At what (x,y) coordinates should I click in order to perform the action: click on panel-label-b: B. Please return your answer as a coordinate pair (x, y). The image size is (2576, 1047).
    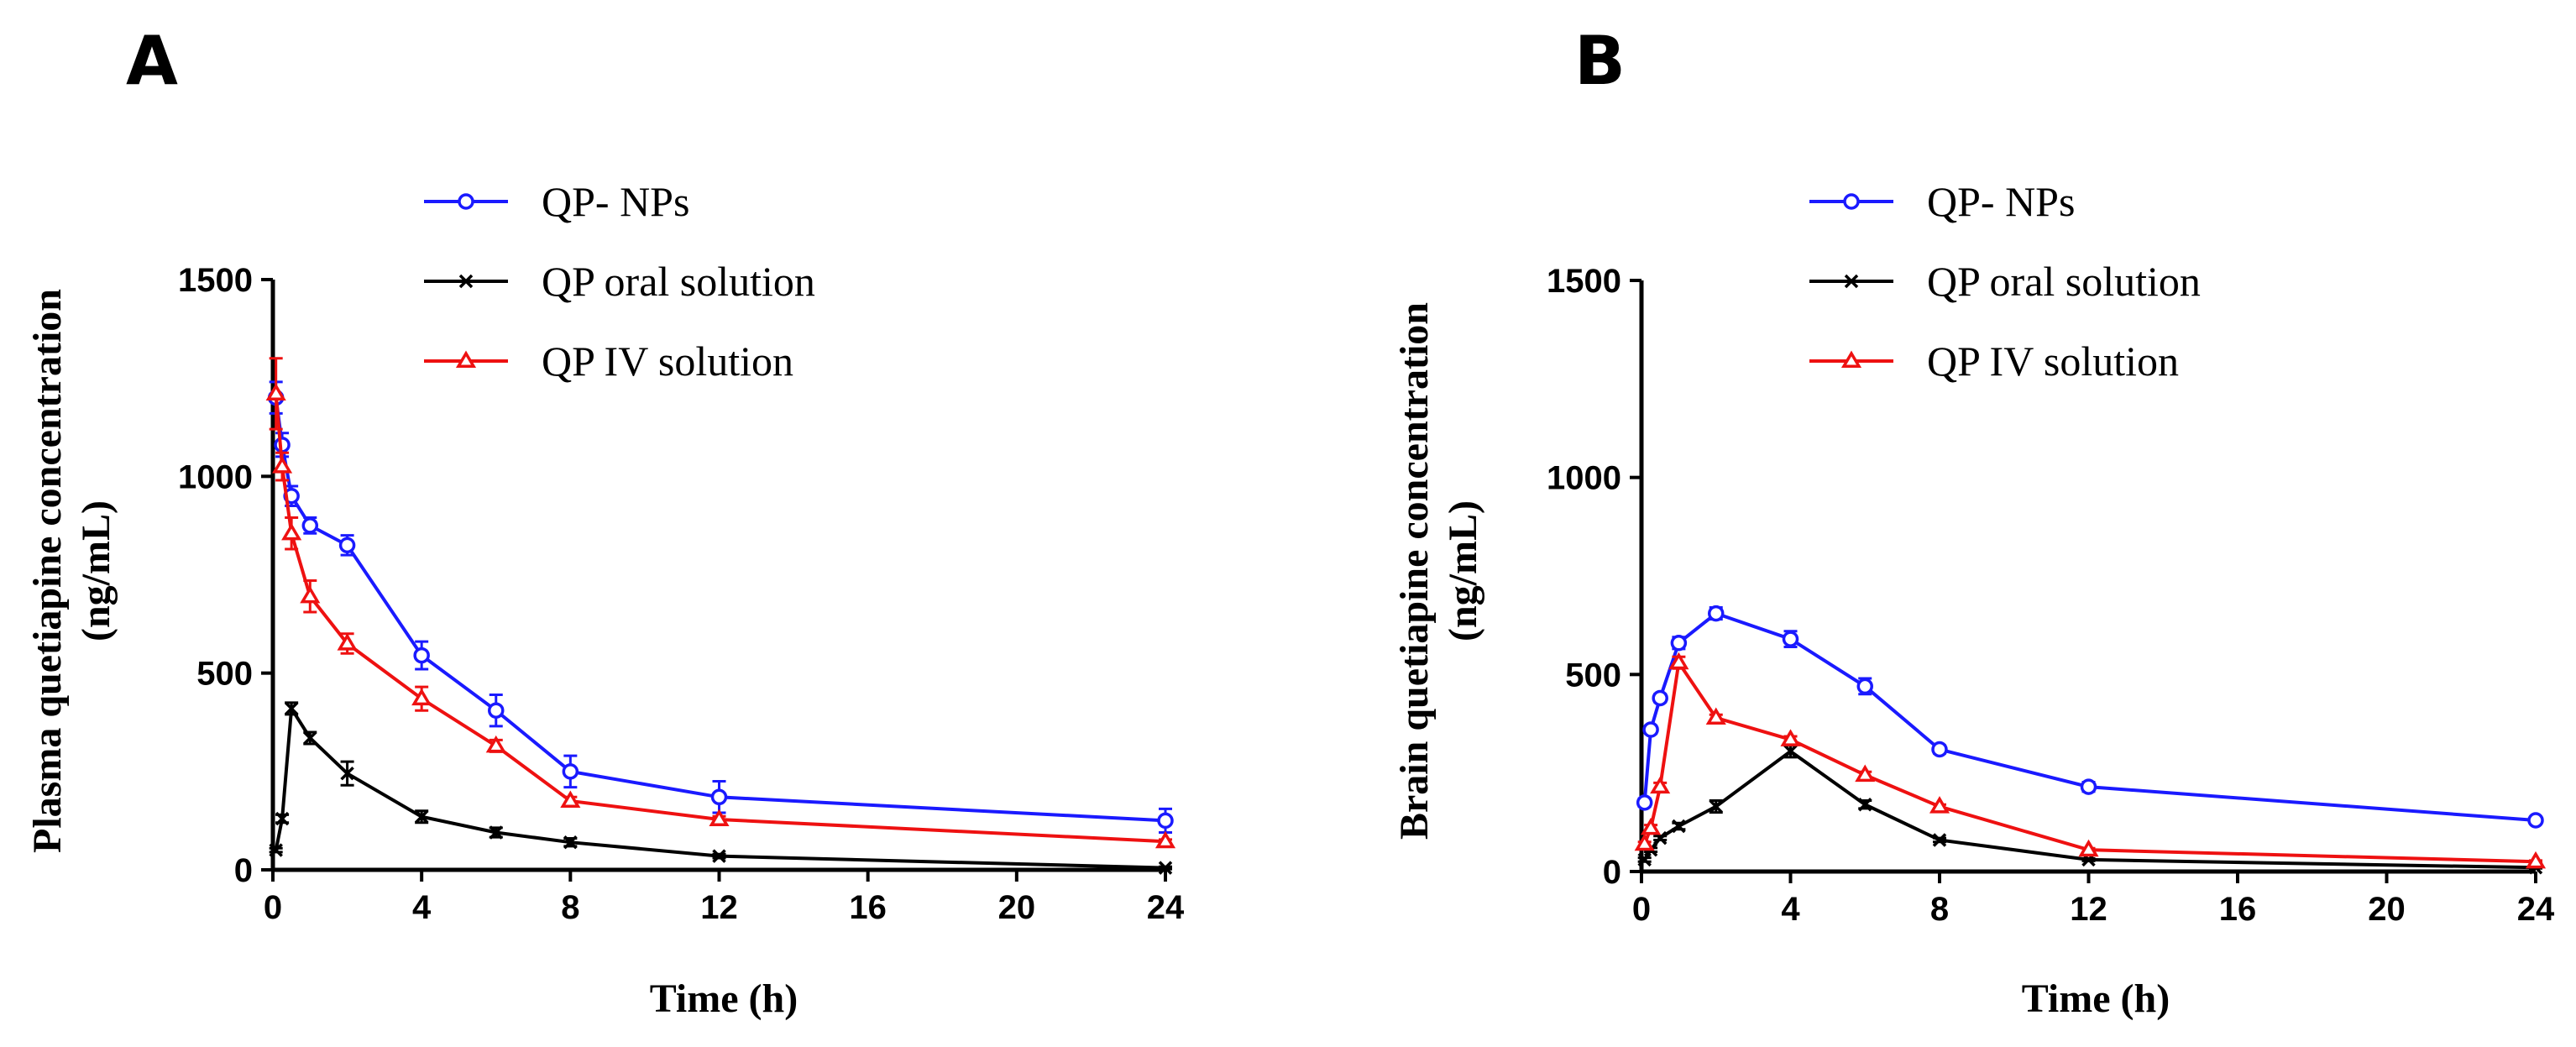
    Looking at the image, I should click on (1600, 61).